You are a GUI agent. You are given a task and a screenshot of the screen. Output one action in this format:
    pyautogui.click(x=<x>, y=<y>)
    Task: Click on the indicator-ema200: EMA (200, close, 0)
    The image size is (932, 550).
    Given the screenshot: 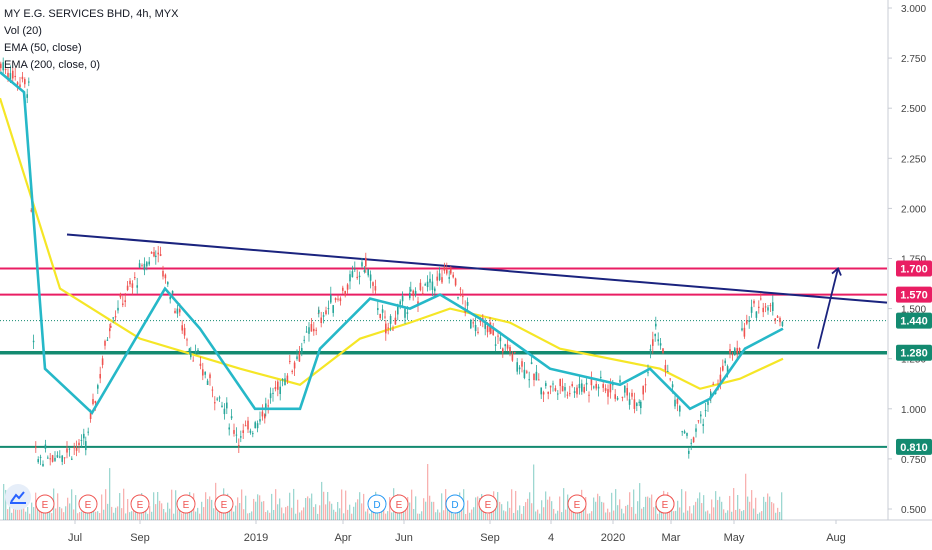 What is the action you would take?
    pyautogui.click(x=52, y=65)
    